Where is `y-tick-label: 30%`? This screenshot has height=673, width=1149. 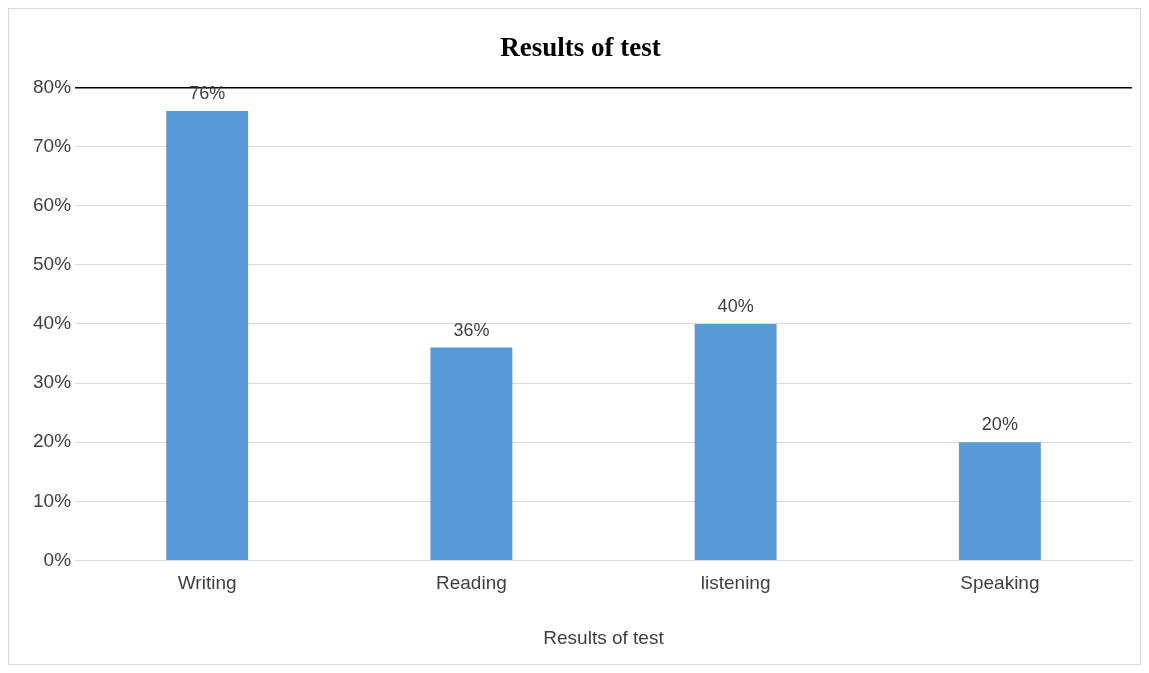
y-tick-label: 30% is located at coordinates (52, 382).